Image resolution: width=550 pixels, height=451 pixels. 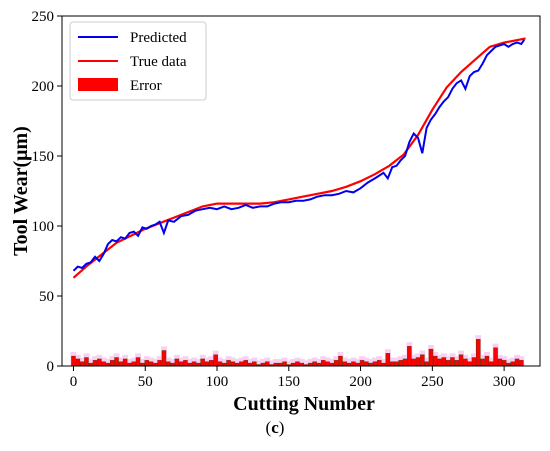 What do you see at coordinates (158, 38) in the screenshot?
I see `legend-label-predicted: Predicted` at bounding box center [158, 38].